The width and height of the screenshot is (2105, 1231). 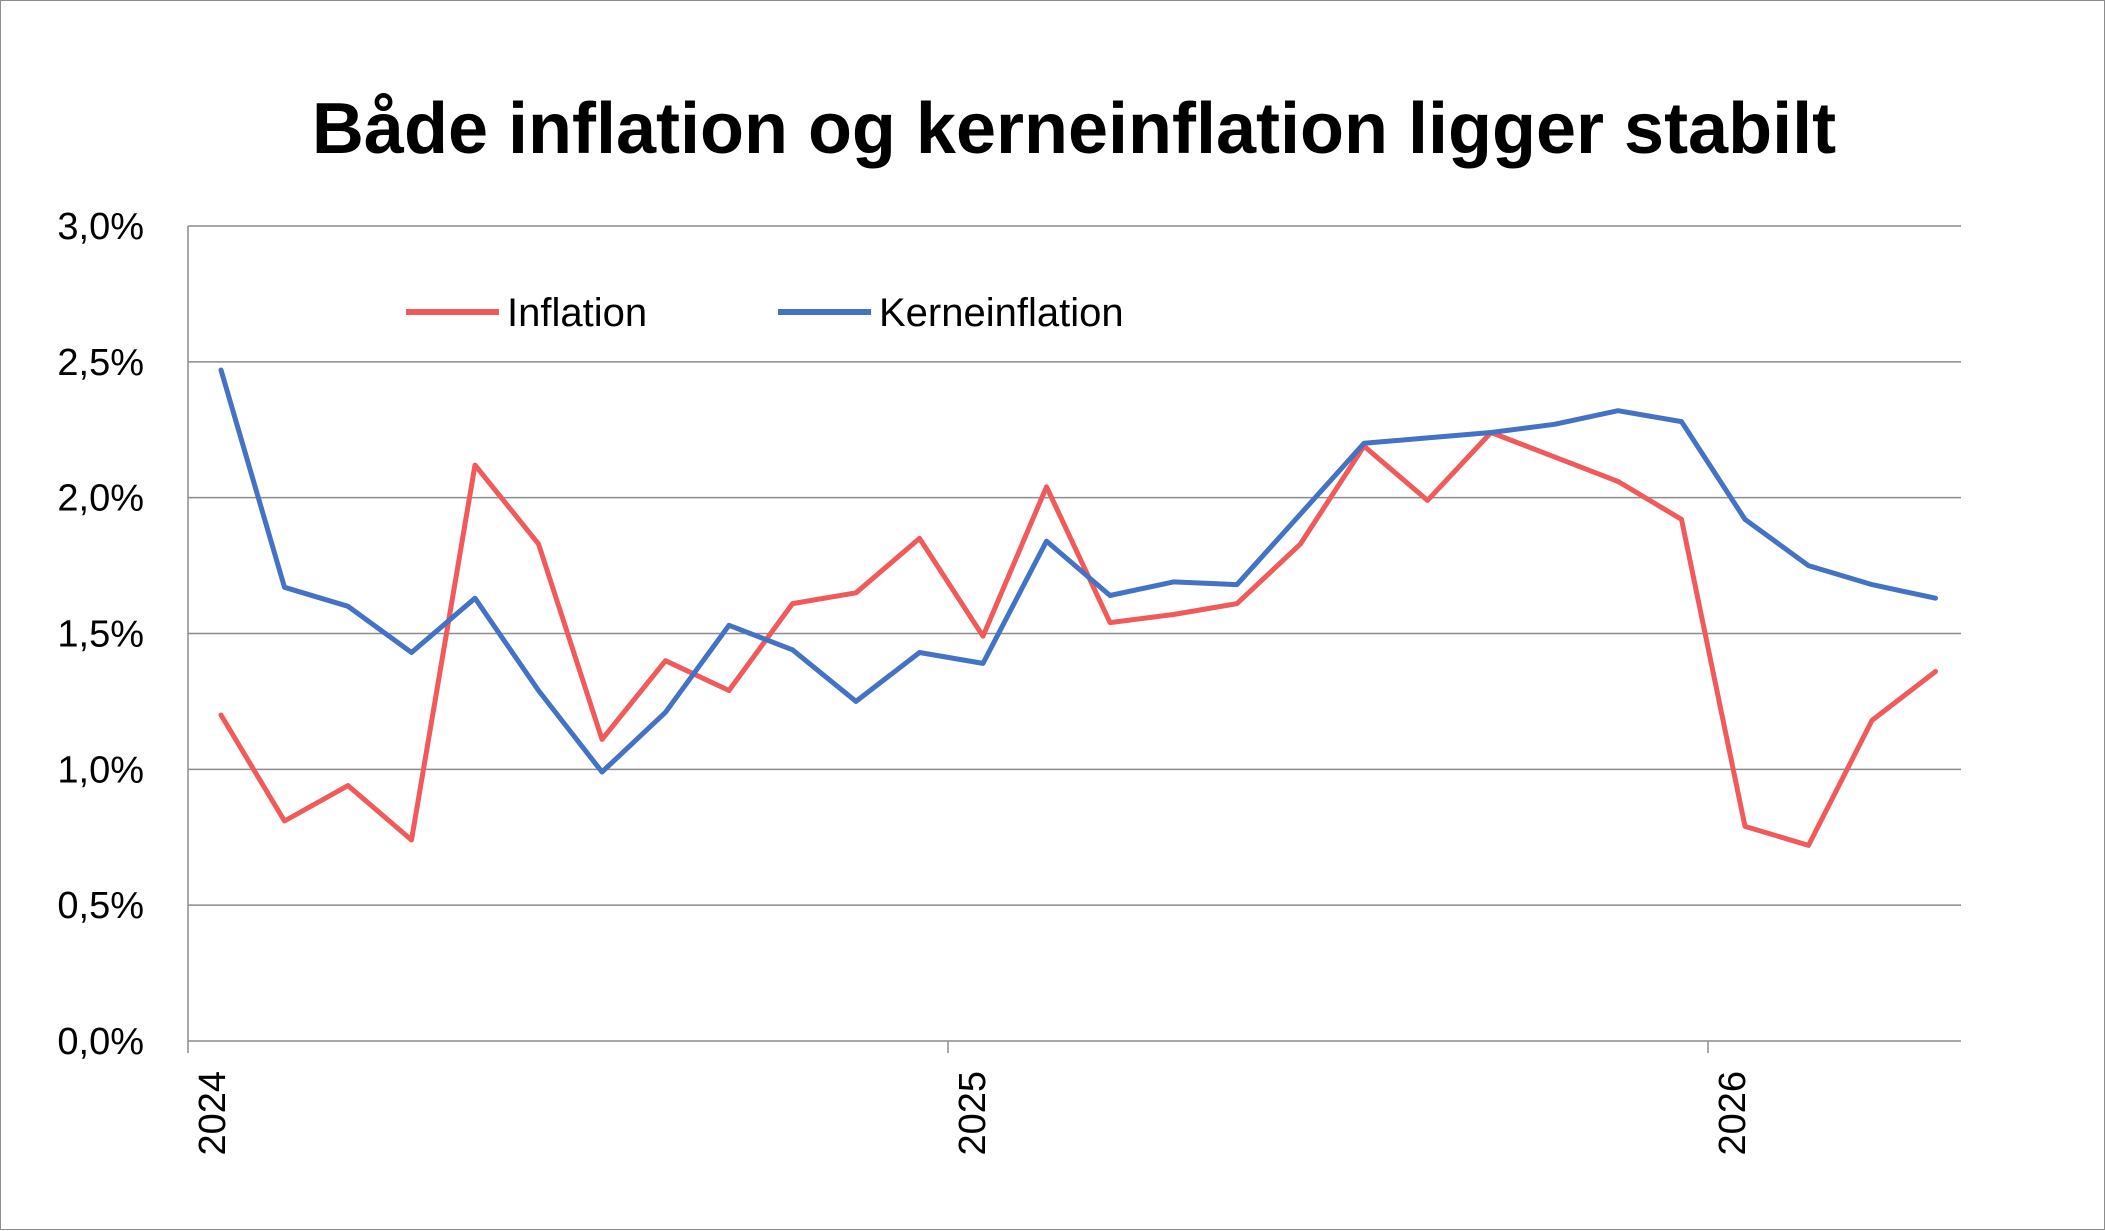 I want to click on legend-label-kerneinflation: Kerneinflation, so click(x=1001, y=313).